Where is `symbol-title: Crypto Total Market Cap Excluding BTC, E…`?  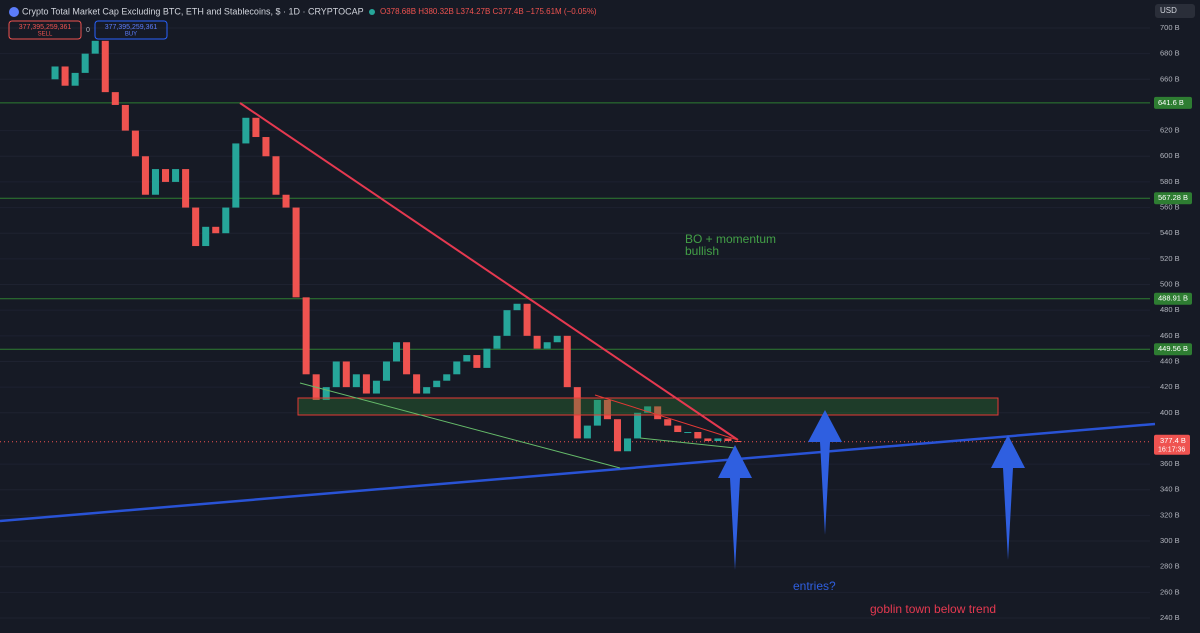 symbol-title: Crypto Total Market Cap Excluding BTC, E… is located at coordinates (193, 11).